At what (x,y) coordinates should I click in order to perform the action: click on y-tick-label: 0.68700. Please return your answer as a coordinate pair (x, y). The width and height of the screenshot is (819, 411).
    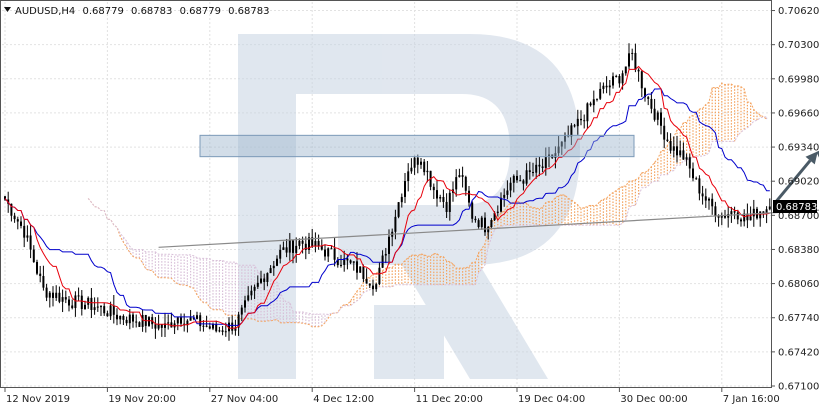
    Looking at the image, I should click on (798, 216).